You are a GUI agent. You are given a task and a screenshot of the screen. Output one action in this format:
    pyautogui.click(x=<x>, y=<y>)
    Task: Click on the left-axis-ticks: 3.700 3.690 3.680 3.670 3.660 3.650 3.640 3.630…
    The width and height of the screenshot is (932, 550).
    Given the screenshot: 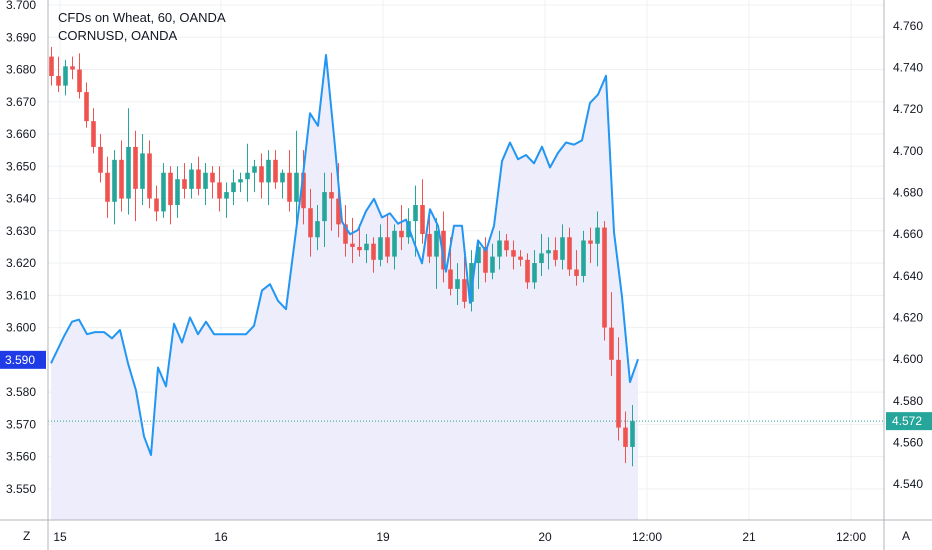 What is the action you would take?
    pyautogui.click(x=21, y=248)
    